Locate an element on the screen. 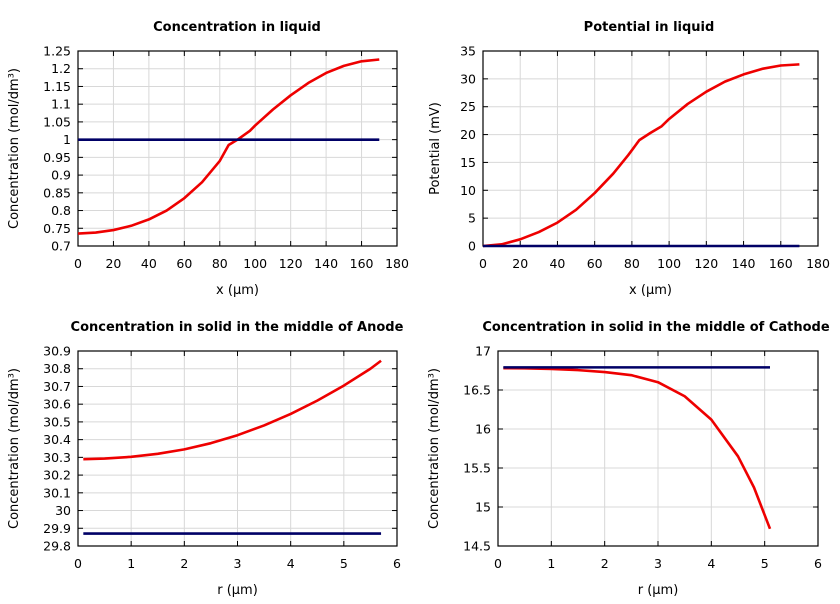 The width and height of the screenshot is (840, 604). y-tick-label: 5 is located at coordinates (472, 218).